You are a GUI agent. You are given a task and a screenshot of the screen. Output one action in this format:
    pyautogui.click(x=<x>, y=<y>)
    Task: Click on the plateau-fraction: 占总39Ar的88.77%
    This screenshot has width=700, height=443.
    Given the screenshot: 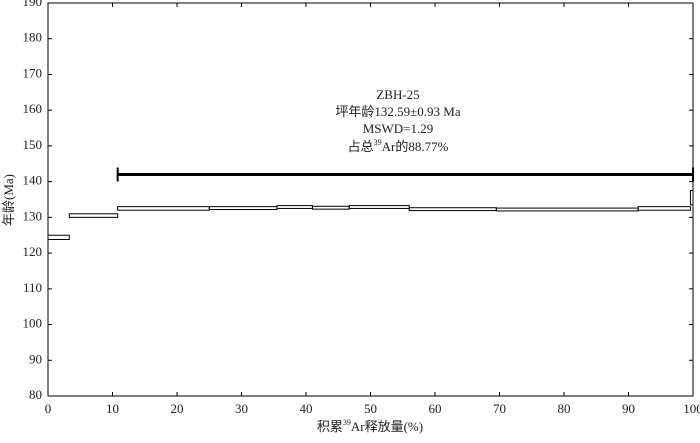 What is the action you would take?
    pyautogui.click(x=398, y=146)
    